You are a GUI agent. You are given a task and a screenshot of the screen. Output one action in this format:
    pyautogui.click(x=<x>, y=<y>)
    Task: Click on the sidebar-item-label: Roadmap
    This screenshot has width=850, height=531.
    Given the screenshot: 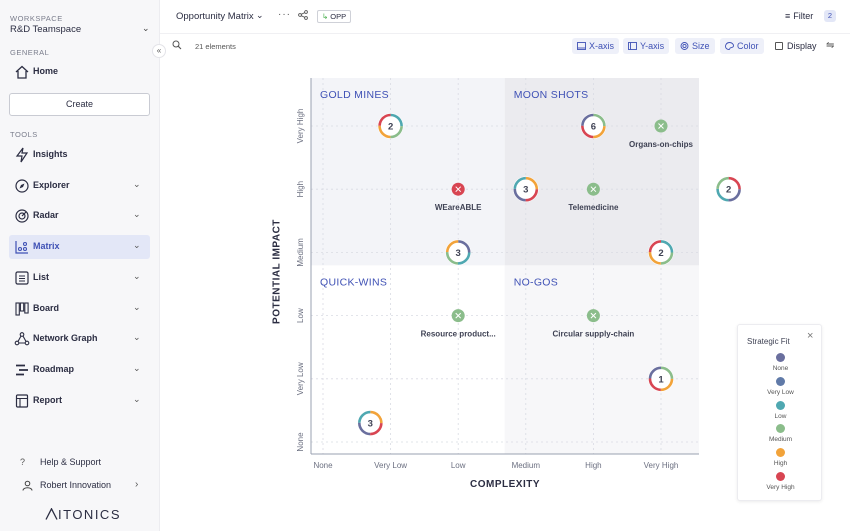 What is the action you would take?
    pyautogui.click(x=54, y=368)
    